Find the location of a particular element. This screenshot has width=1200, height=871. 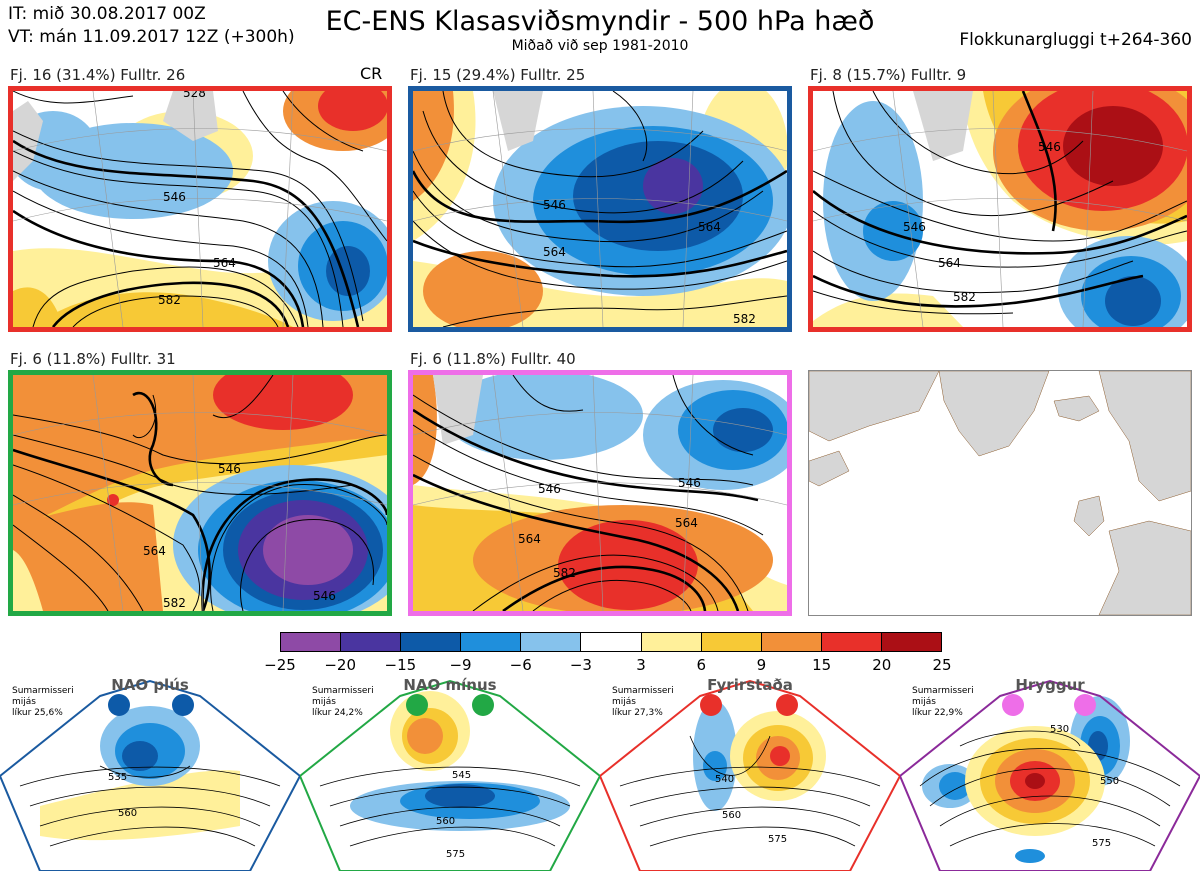

page-title: EC-ENS Klasasviðsmyndir - 500 hPa hæð is located at coordinates (600, 21).